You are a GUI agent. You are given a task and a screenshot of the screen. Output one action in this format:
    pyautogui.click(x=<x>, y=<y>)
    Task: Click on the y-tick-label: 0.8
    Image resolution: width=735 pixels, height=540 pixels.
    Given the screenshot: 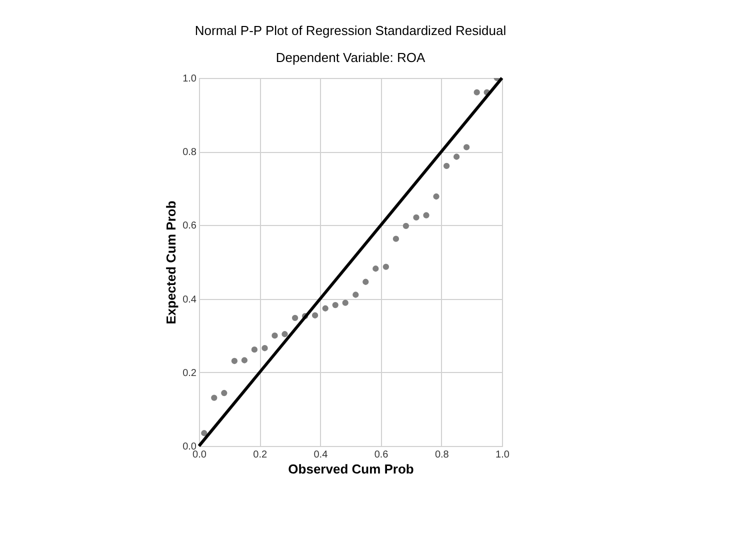 What is the action you would take?
    pyautogui.click(x=189, y=152)
    